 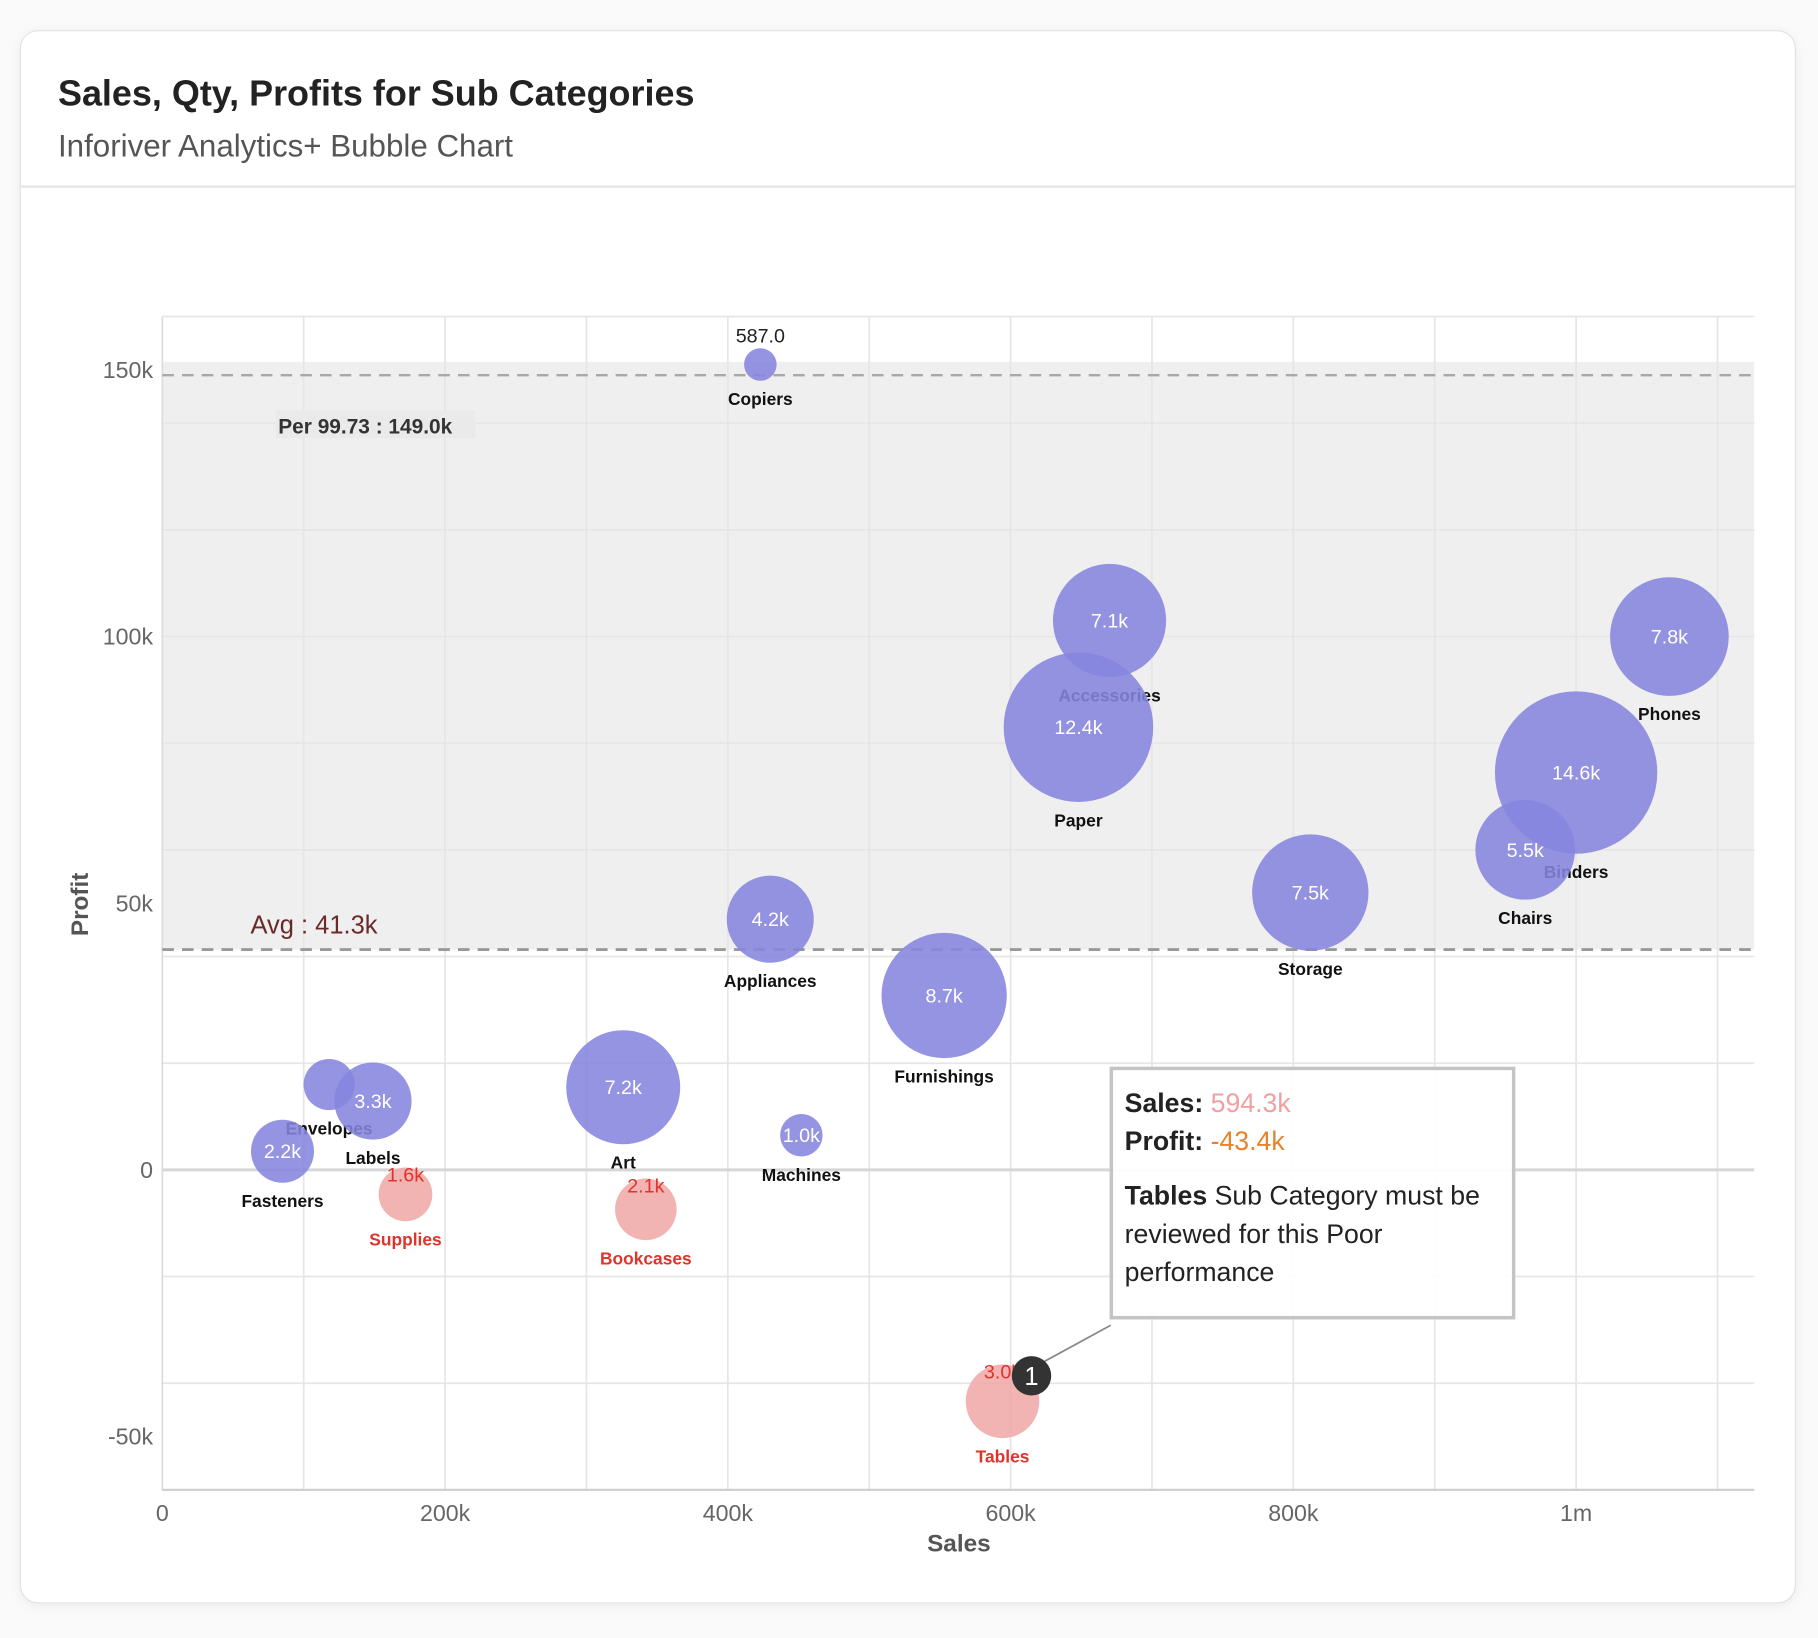 I want to click on bubble-accessories, so click(x=1109, y=620).